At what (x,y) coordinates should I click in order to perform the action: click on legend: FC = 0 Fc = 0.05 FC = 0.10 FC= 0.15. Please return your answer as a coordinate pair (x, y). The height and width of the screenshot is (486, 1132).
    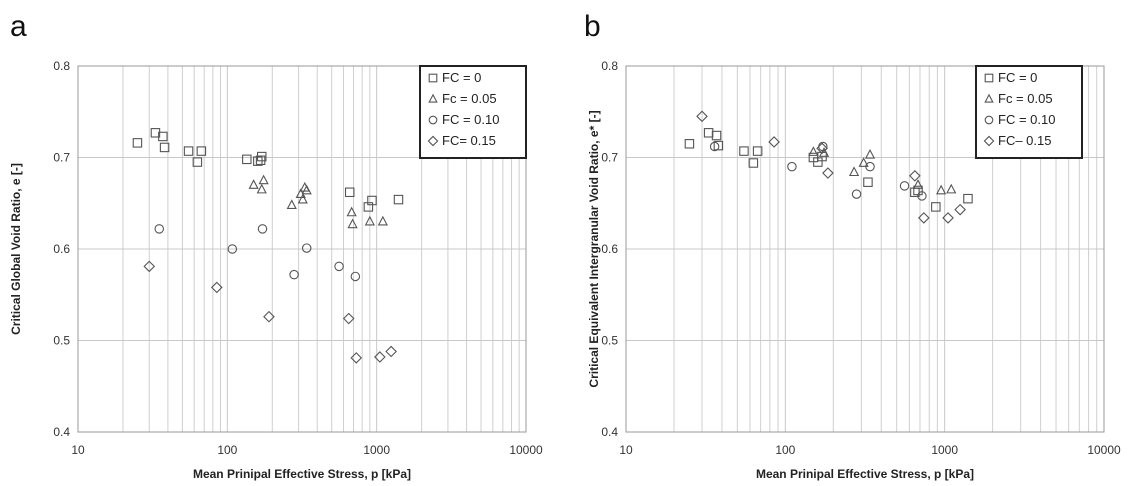
    Looking at the image, I should click on (473, 112).